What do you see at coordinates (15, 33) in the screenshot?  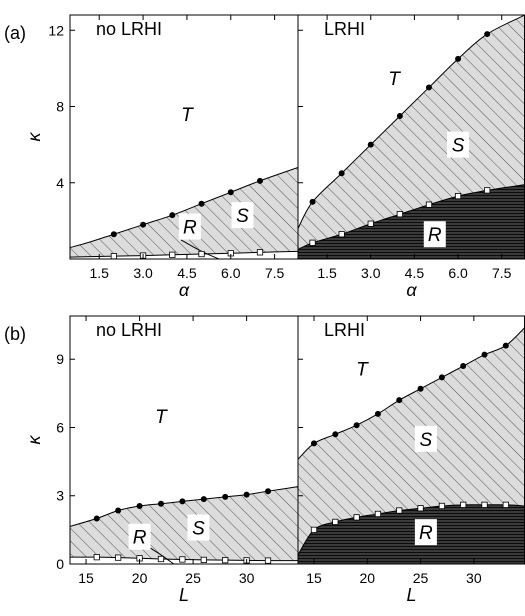 I see `panel-label: (a)` at bounding box center [15, 33].